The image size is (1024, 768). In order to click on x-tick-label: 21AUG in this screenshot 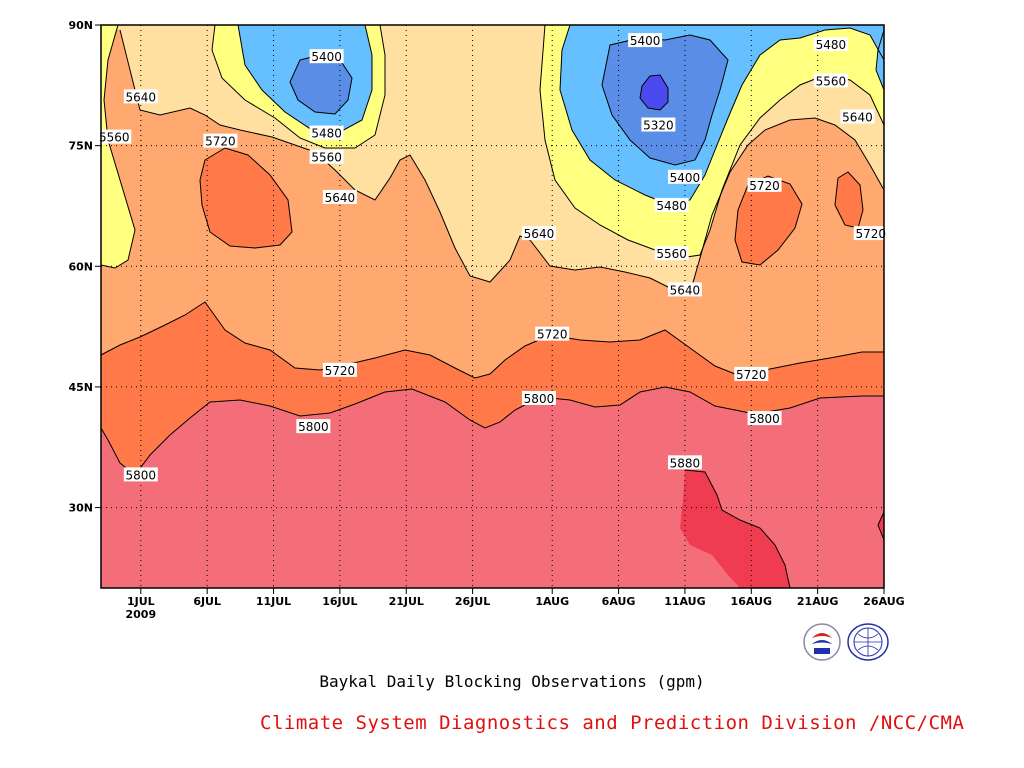, I will do `click(817, 601)`.